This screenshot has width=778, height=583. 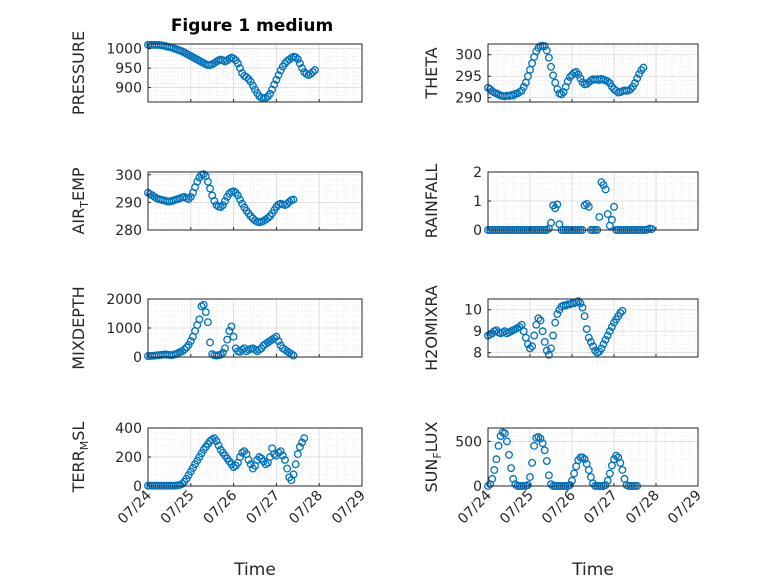 What do you see at coordinates (128, 176) in the screenshot?
I see `y-tick-label: 300` at bounding box center [128, 176].